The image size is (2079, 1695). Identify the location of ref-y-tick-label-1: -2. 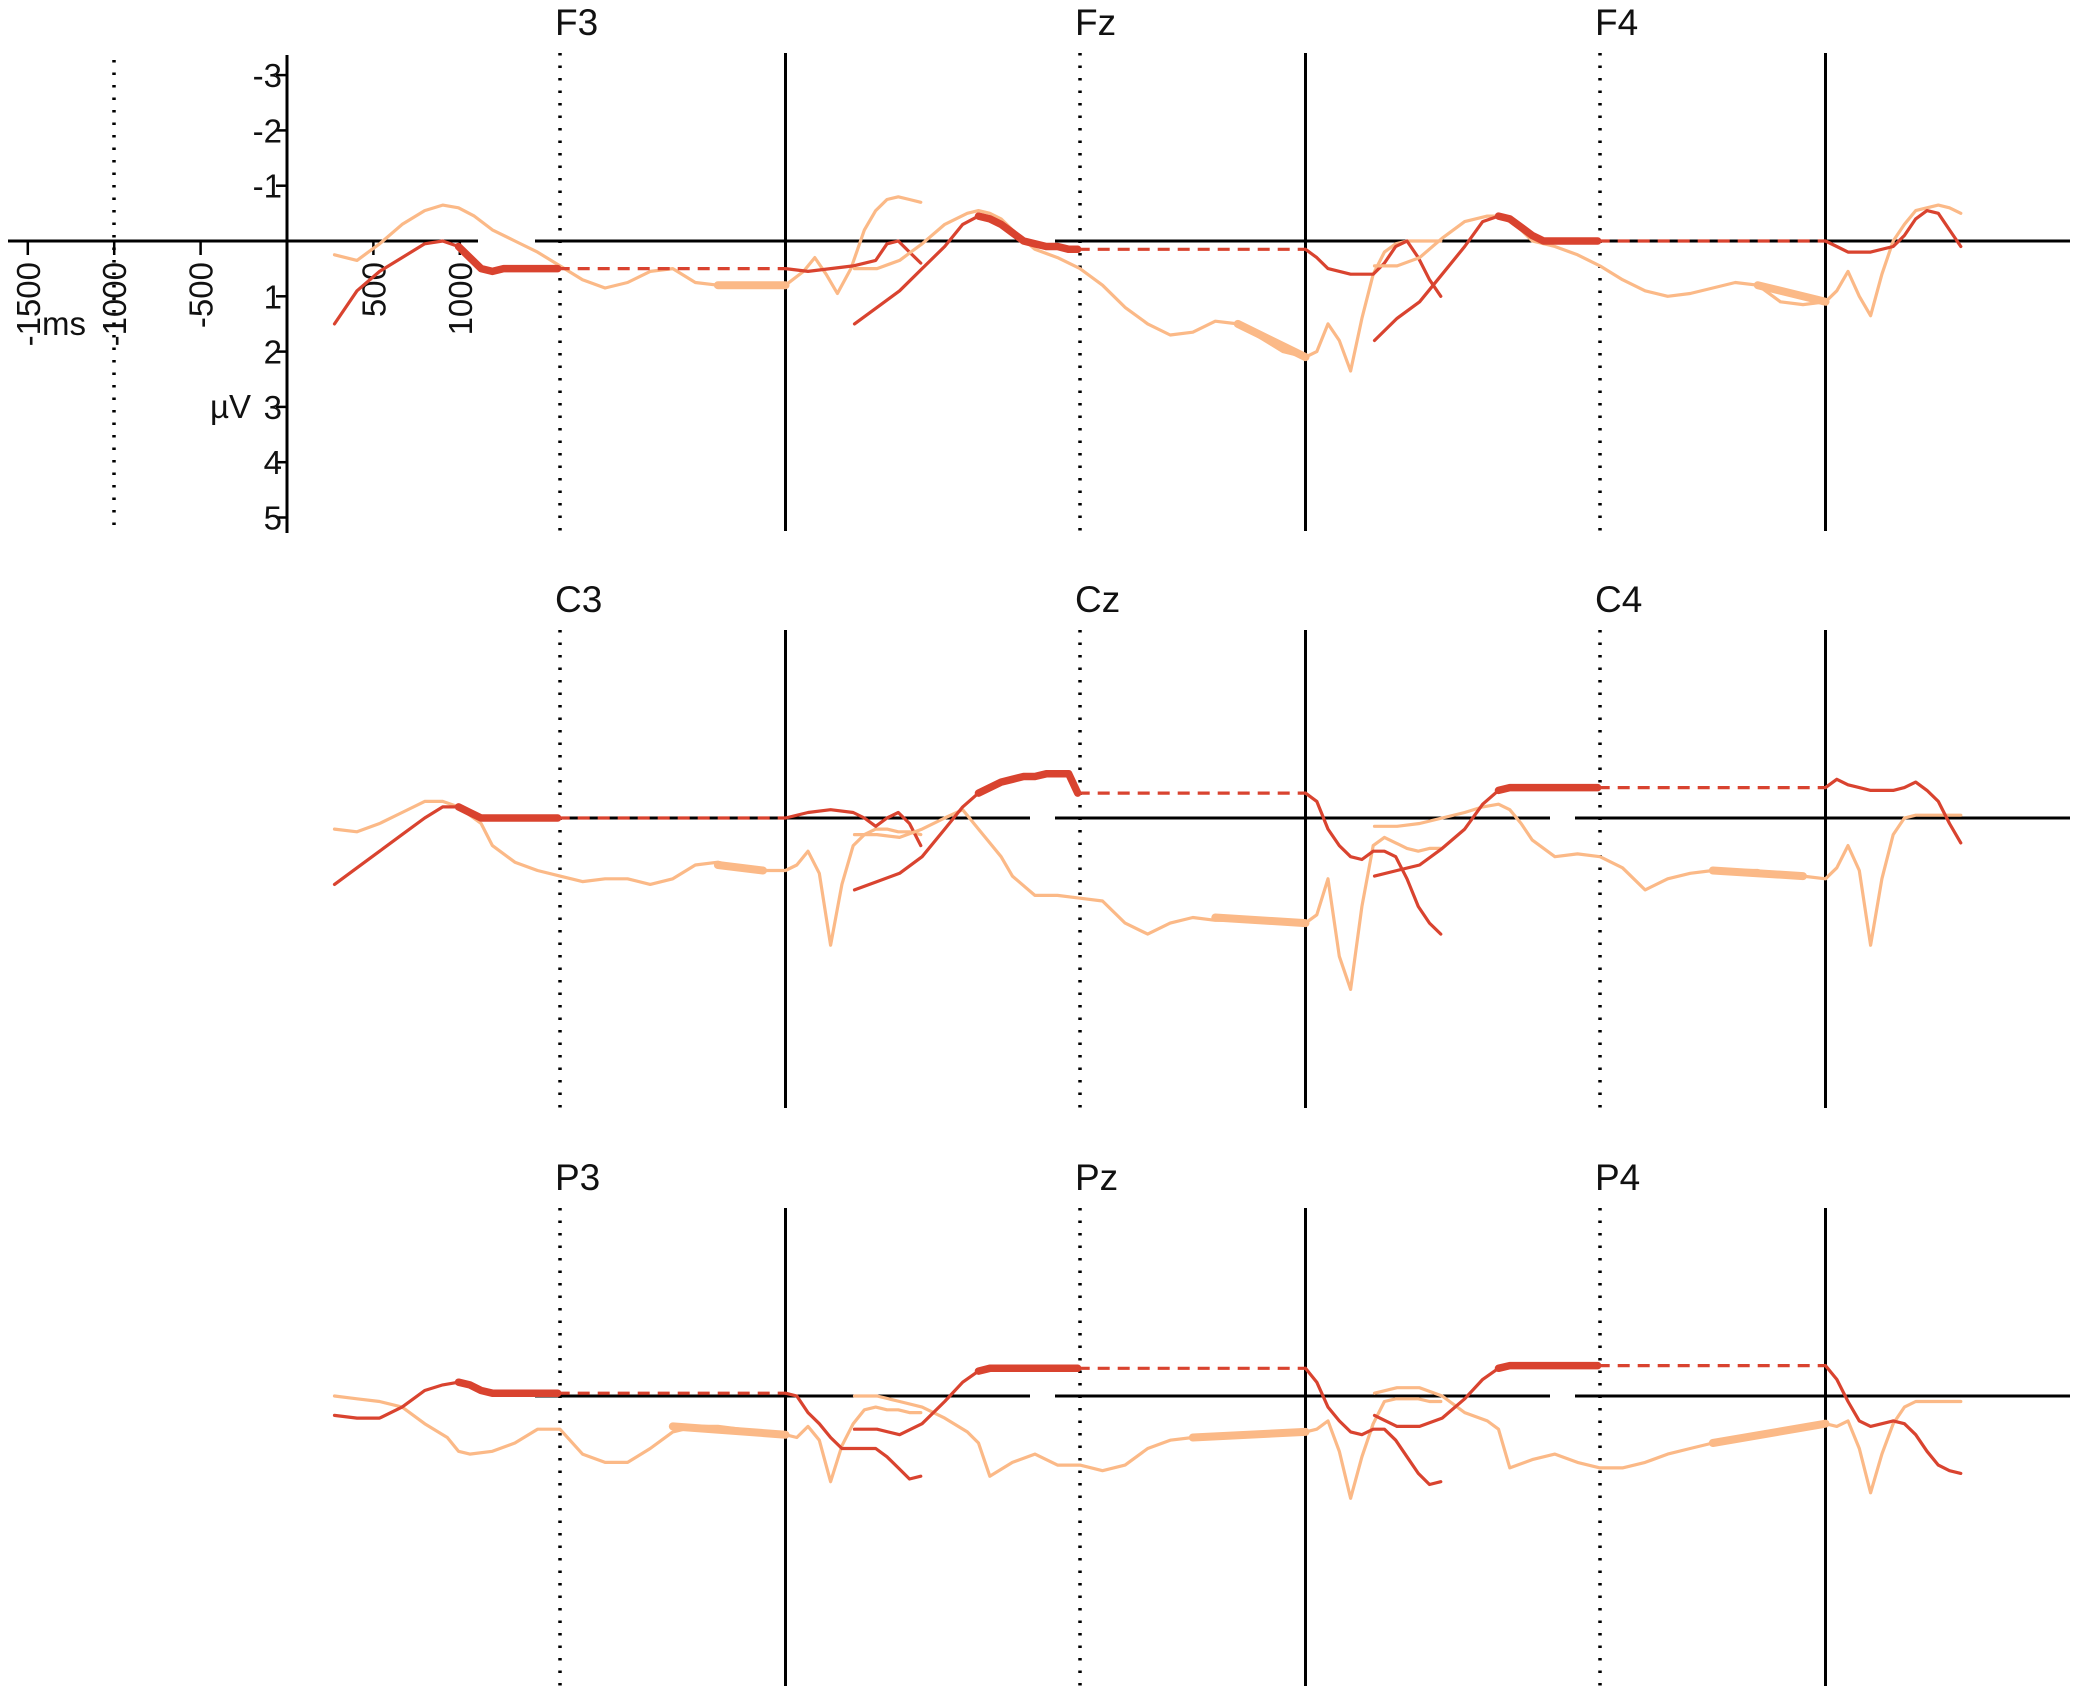
(267, 130).